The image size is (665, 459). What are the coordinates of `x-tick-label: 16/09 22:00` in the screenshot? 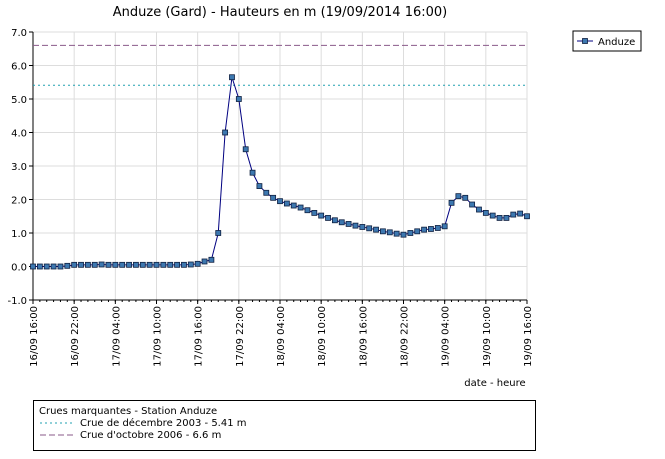 It's located at (75, 336).